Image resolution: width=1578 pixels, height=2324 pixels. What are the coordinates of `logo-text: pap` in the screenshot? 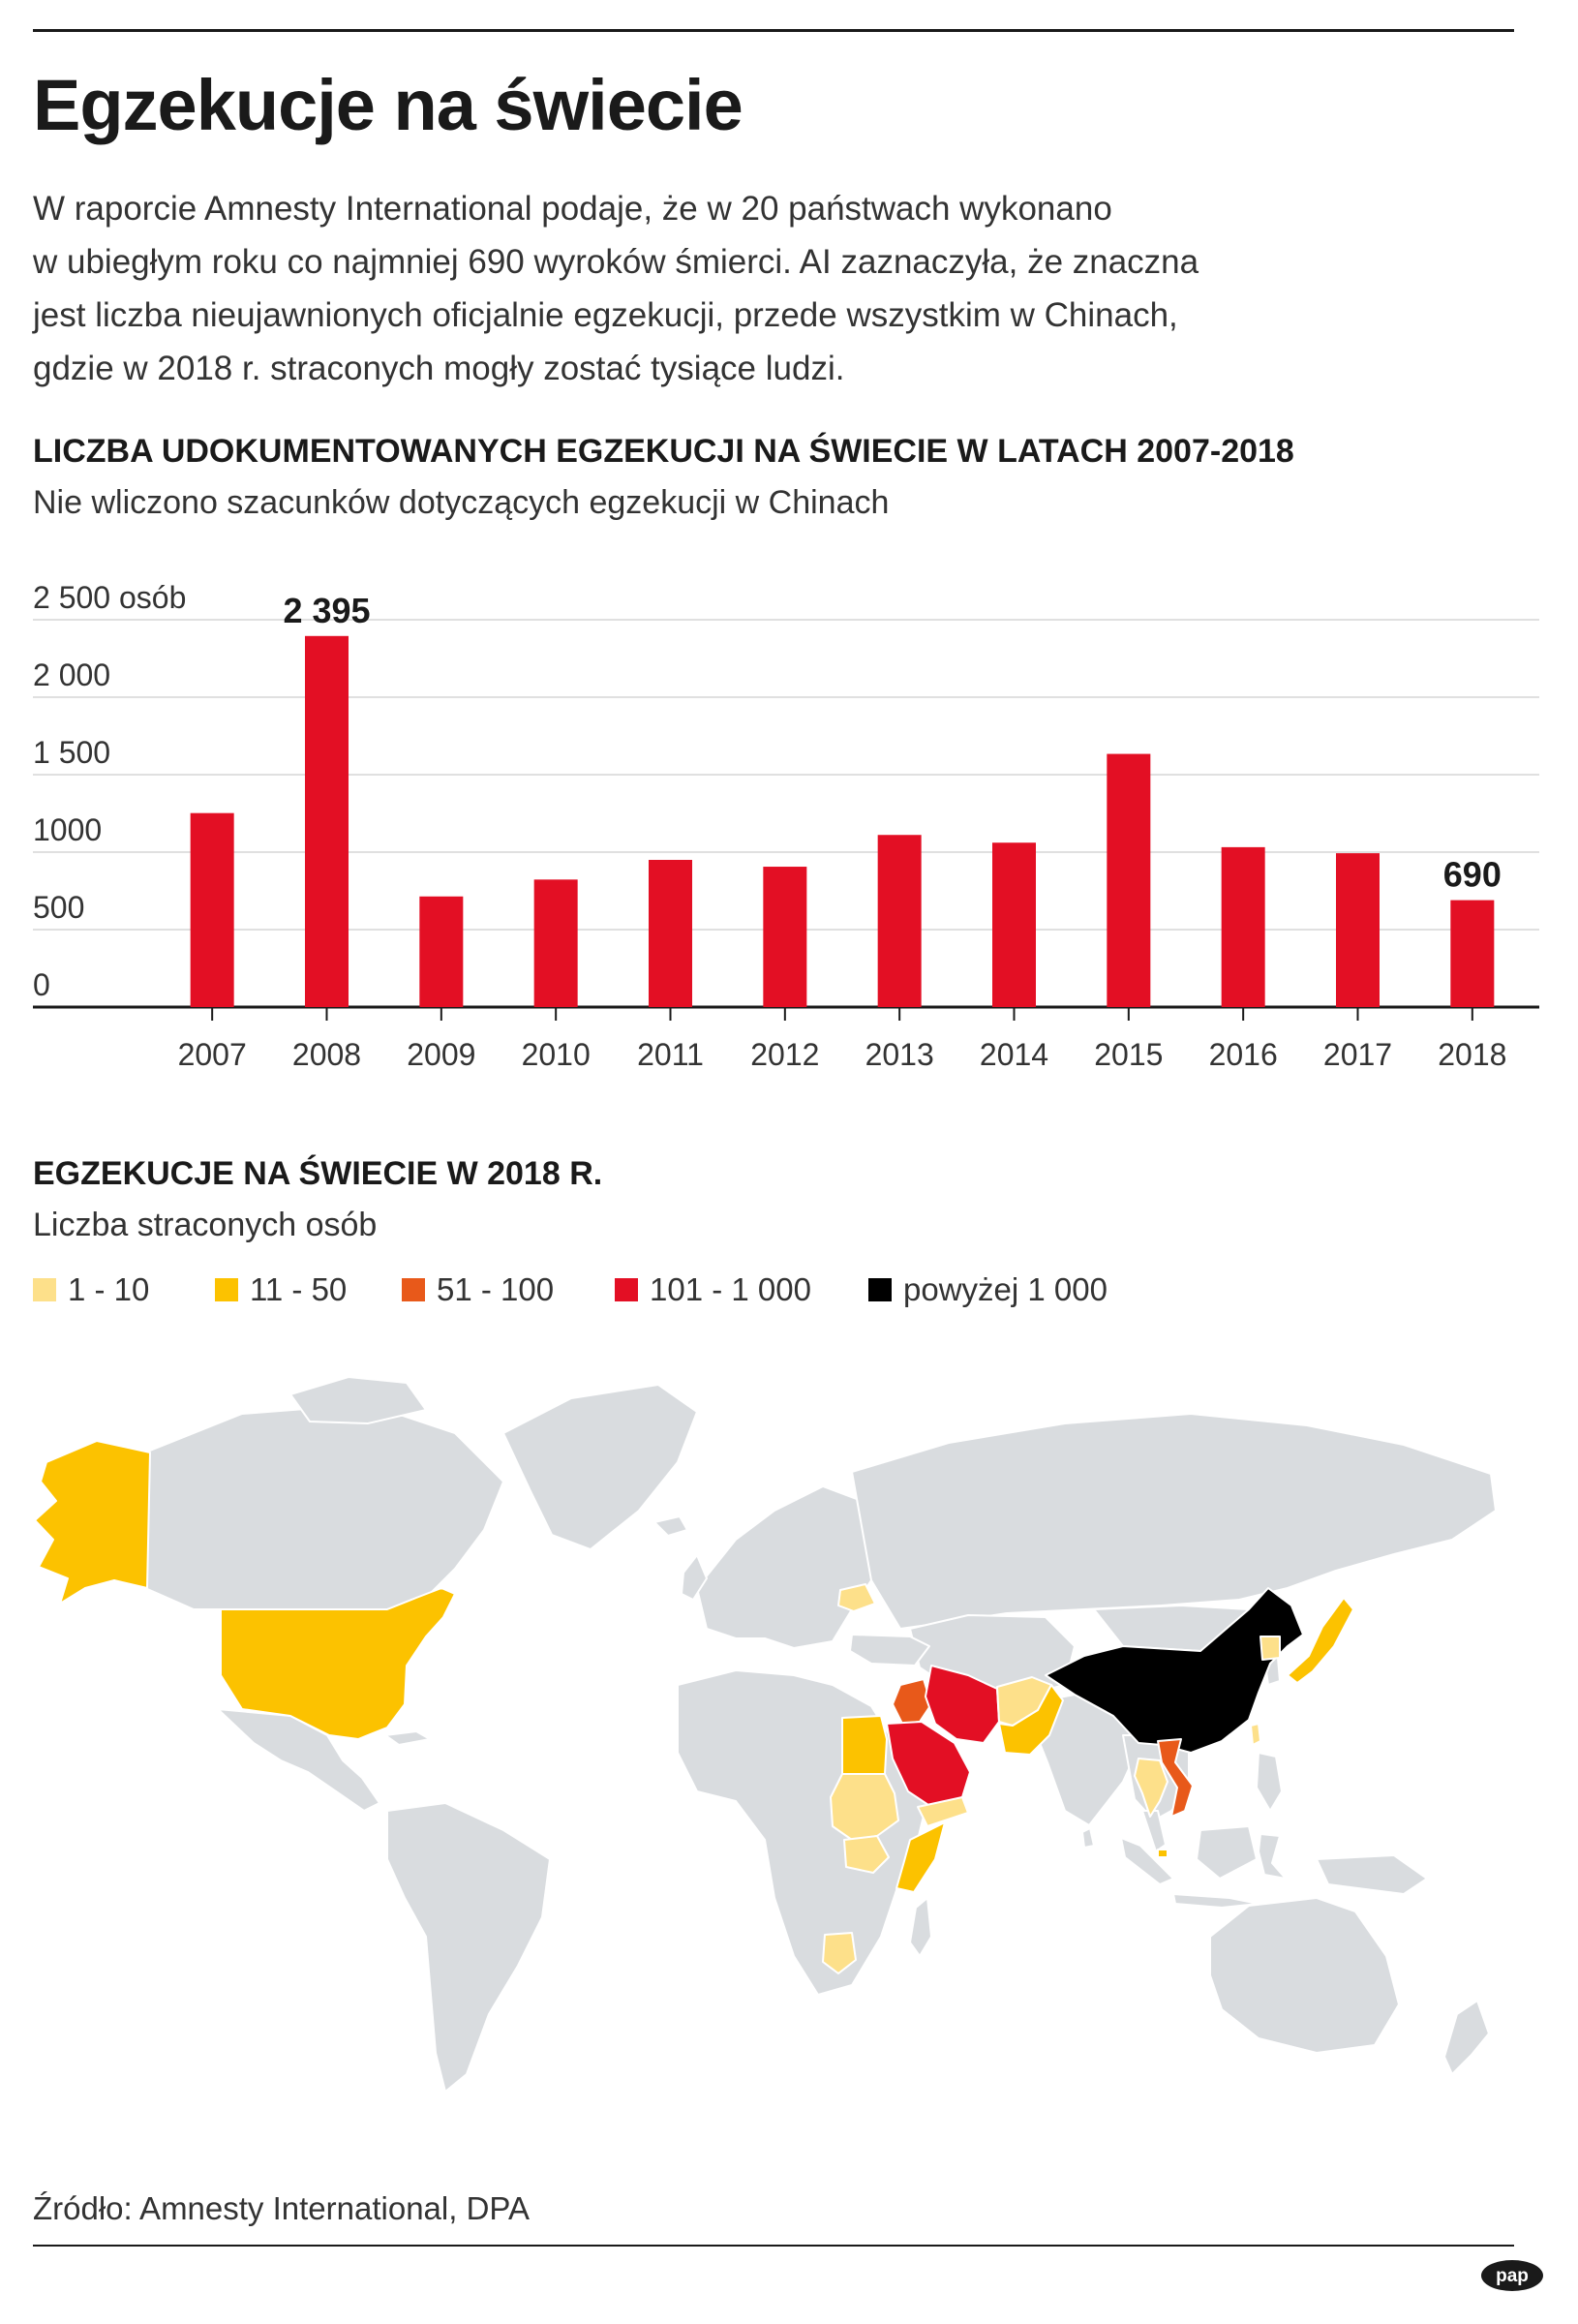 It's located at (1512, 2276).